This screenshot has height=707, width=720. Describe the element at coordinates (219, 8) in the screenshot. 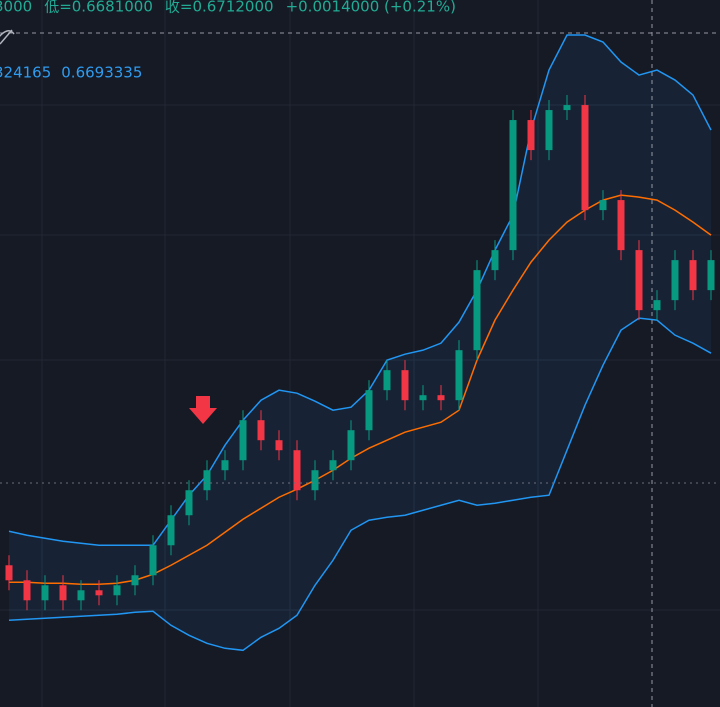

I see `ohlc-text: 收=0.6712000` at that location.